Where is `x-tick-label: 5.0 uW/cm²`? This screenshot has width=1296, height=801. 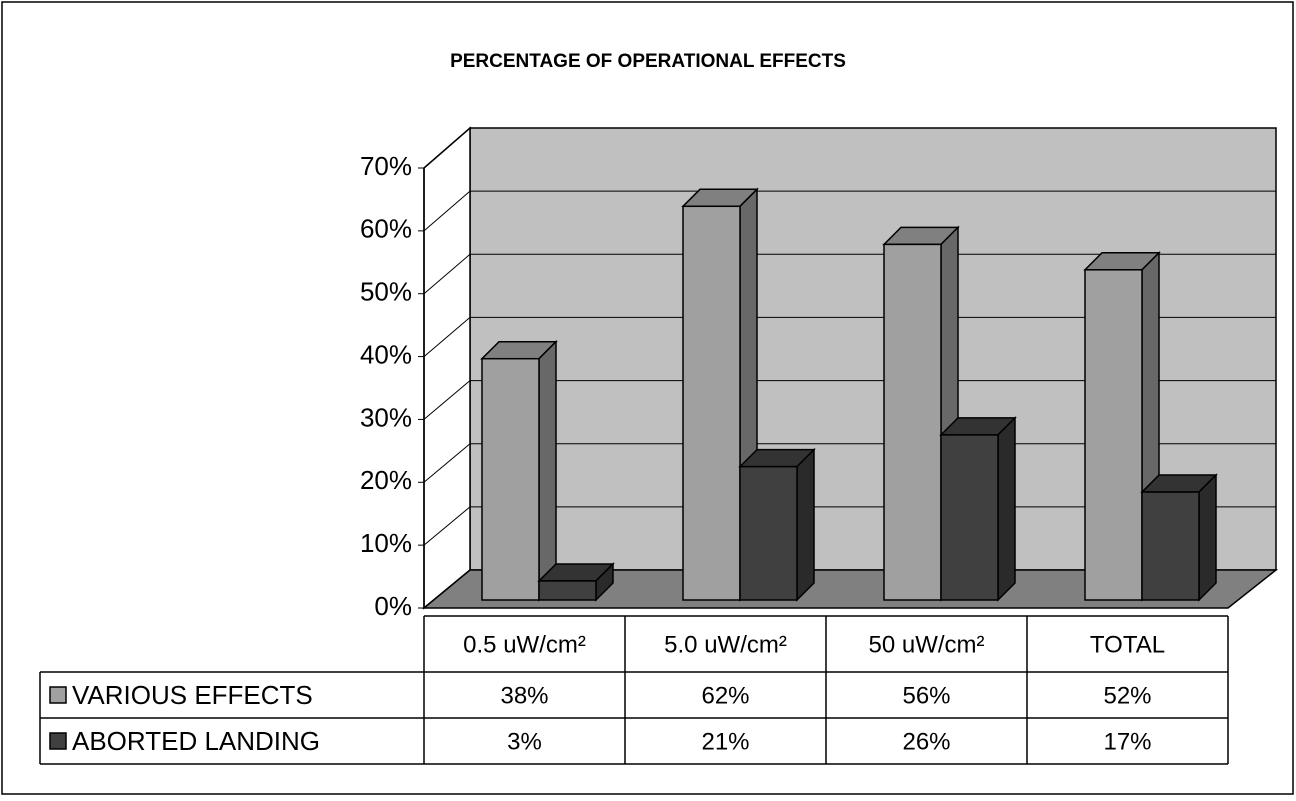
x-tick-label: 5.0 uW/cm² is located at coordinates (725, 644).